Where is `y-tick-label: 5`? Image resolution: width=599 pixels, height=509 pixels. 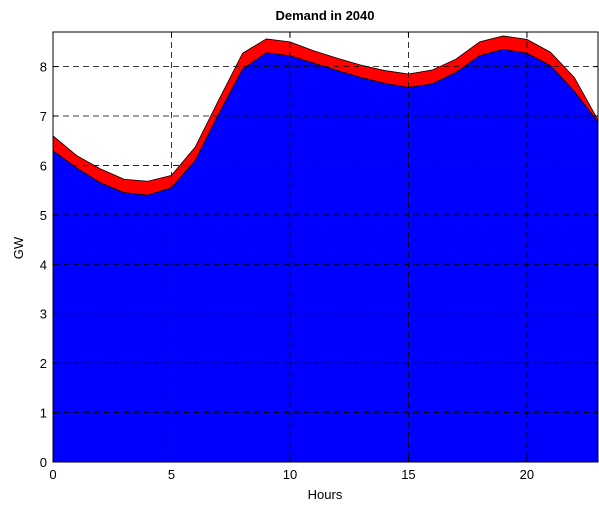 y-tick-label: 5 is located at coordinates (43, 215).